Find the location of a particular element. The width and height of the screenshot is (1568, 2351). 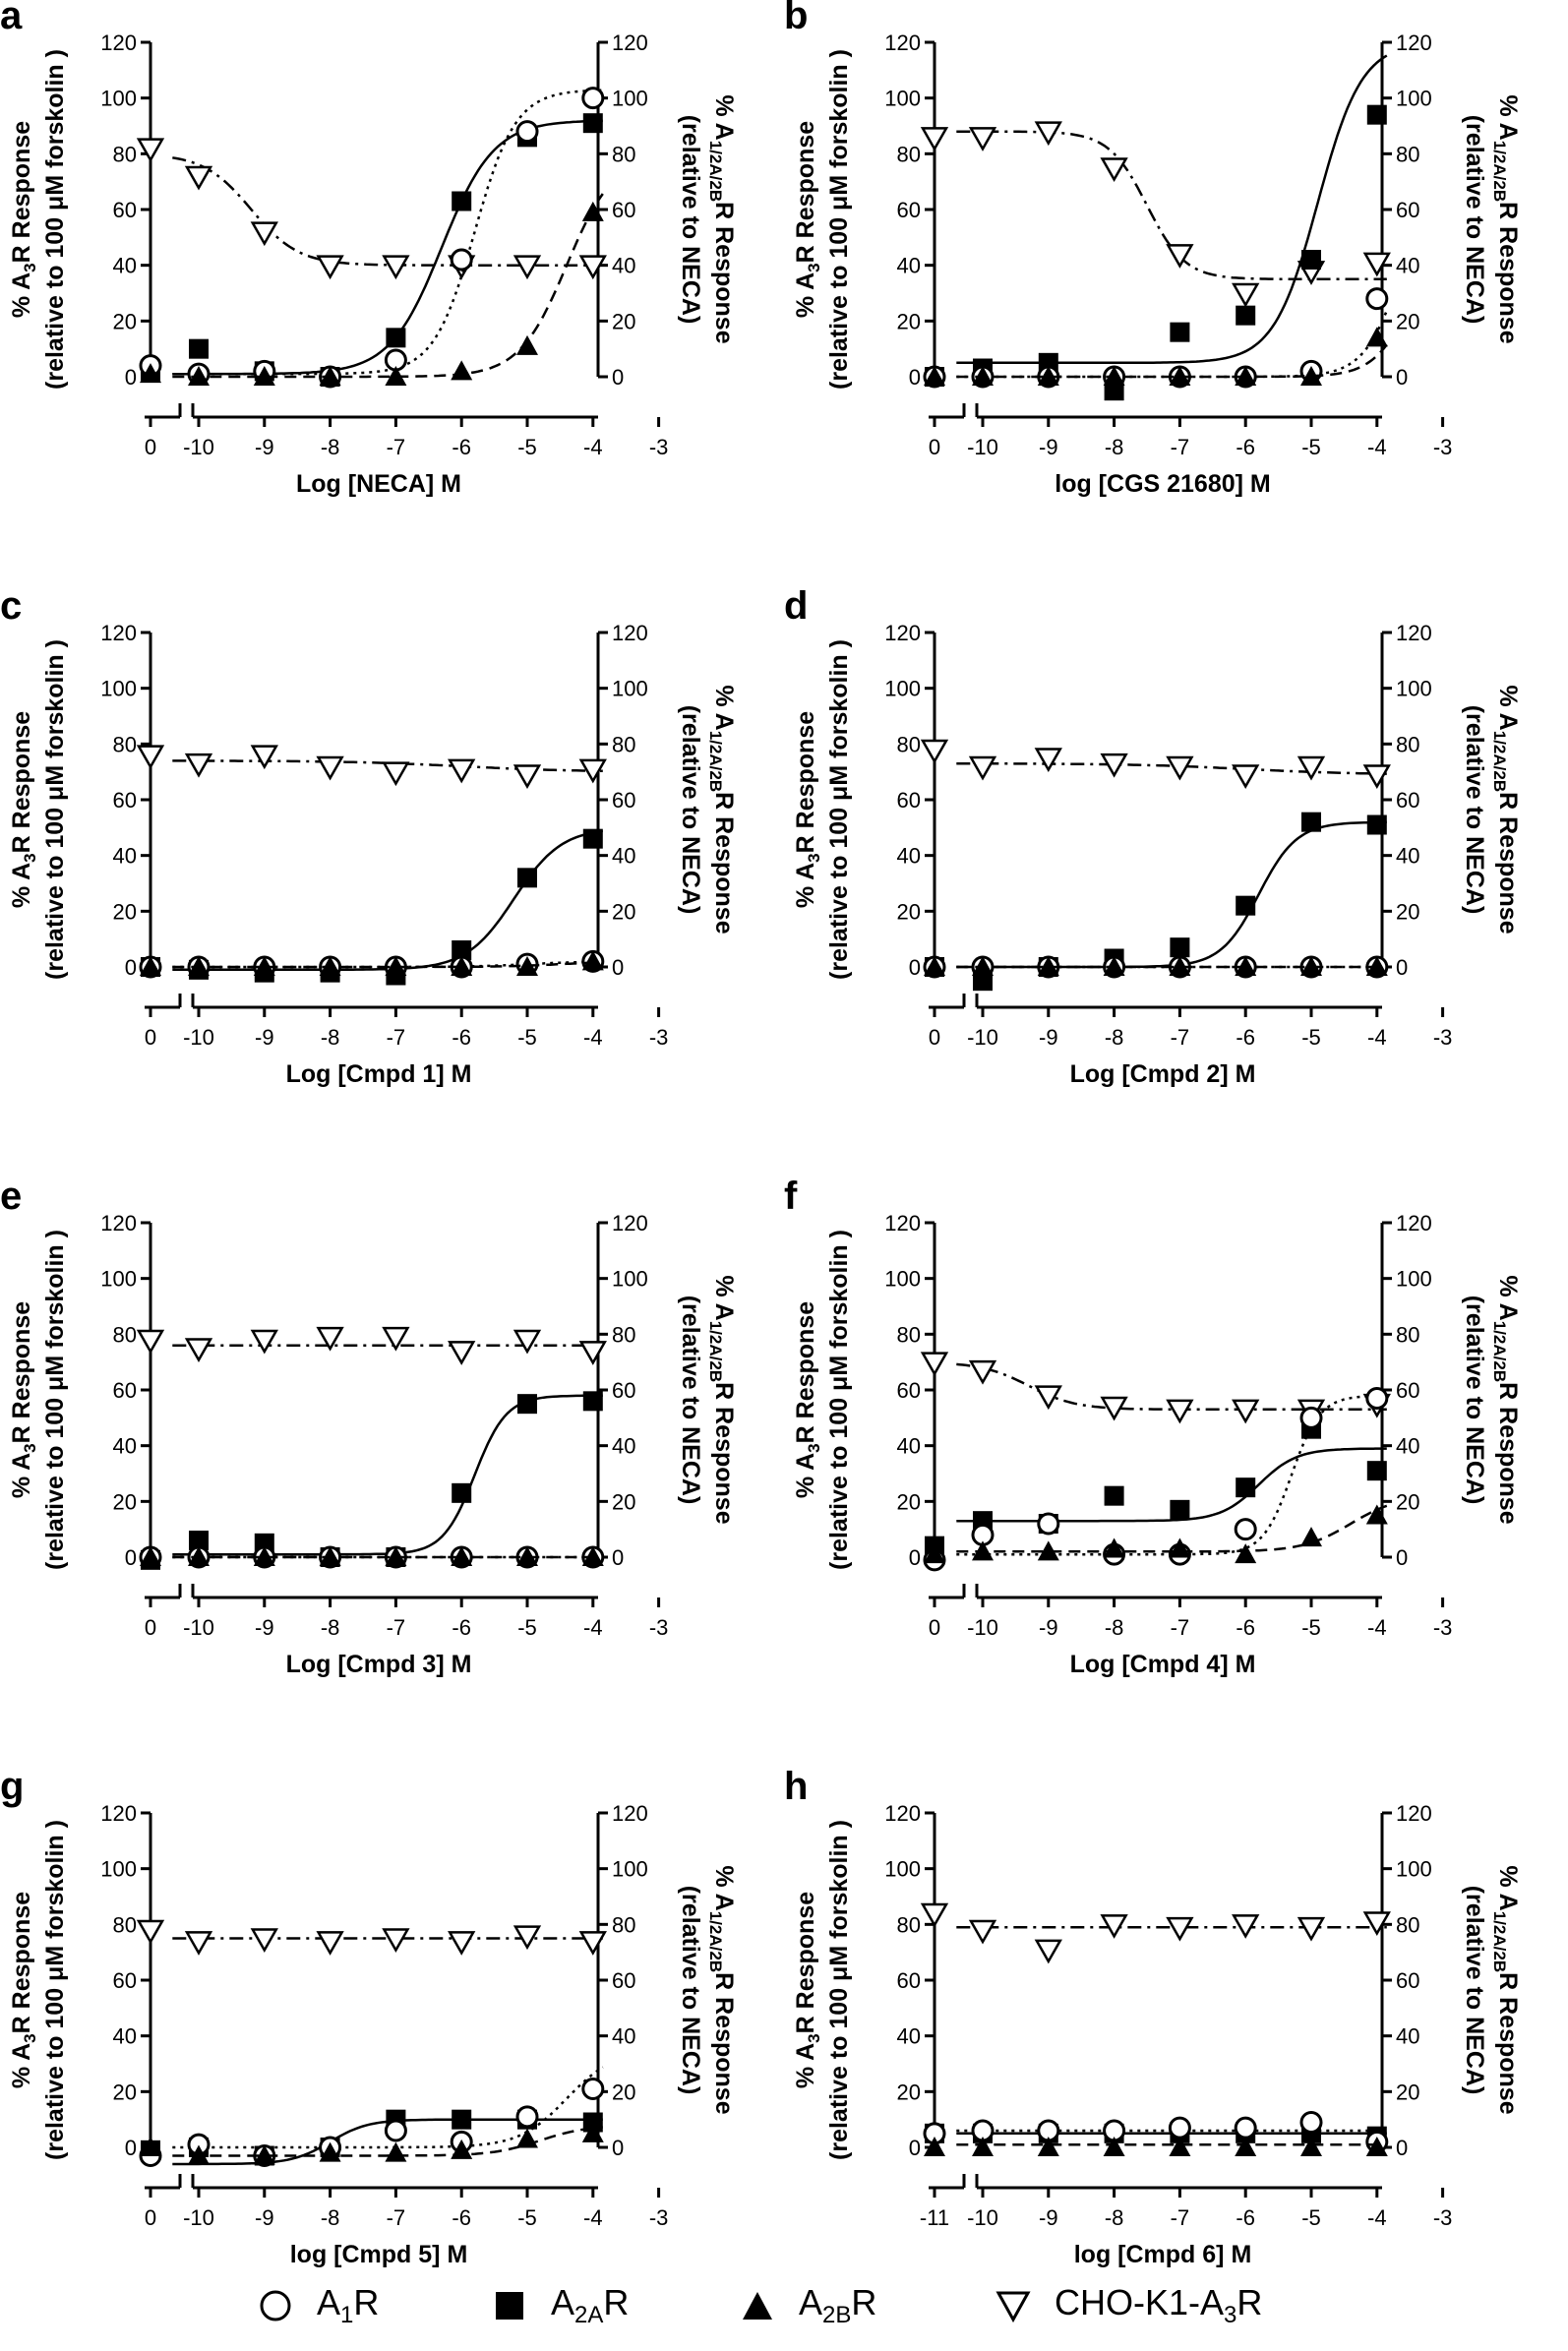

legend: A1R A2AR A2BR CHO-K1-A3R is located at coordinates (784, 2306).